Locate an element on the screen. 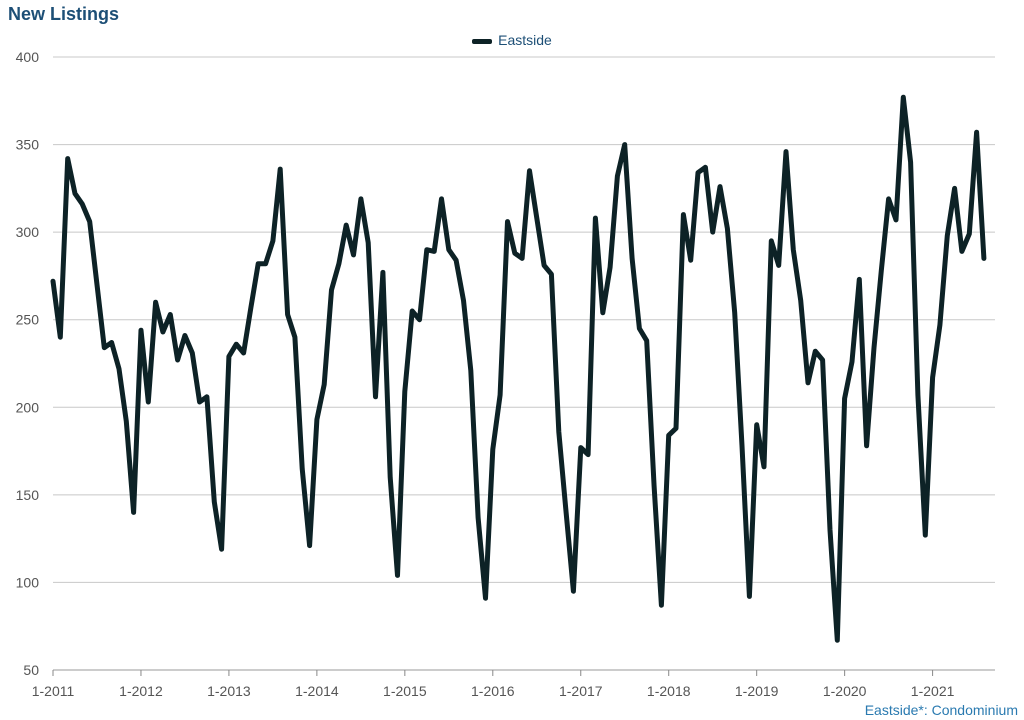 Image resolution: width=1024 pixels, height=720 pixels. y-tick-label: 200 is located at coordinates (28, 407).